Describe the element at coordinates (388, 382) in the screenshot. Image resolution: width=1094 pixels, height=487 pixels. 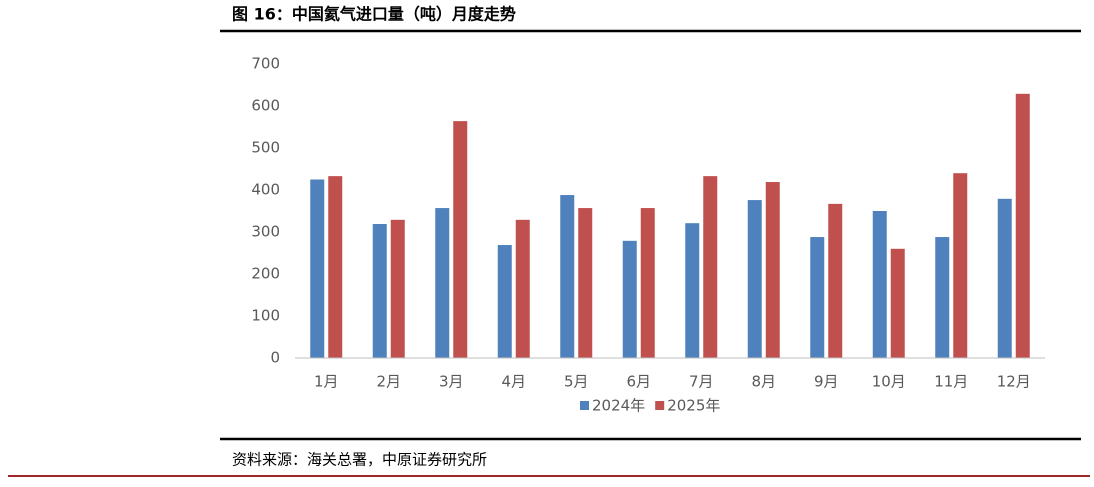
I see `x-tick-label: 2月` at that location.